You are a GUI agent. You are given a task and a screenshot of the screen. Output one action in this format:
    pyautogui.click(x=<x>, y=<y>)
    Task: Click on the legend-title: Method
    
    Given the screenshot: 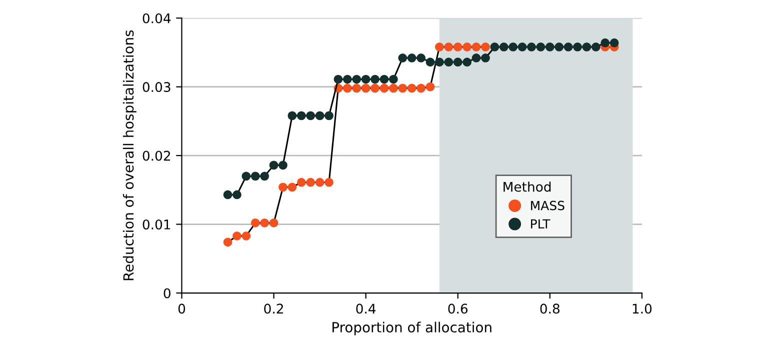 What is the action you would take?
    pyautogui.click(x=527, y=187)
    